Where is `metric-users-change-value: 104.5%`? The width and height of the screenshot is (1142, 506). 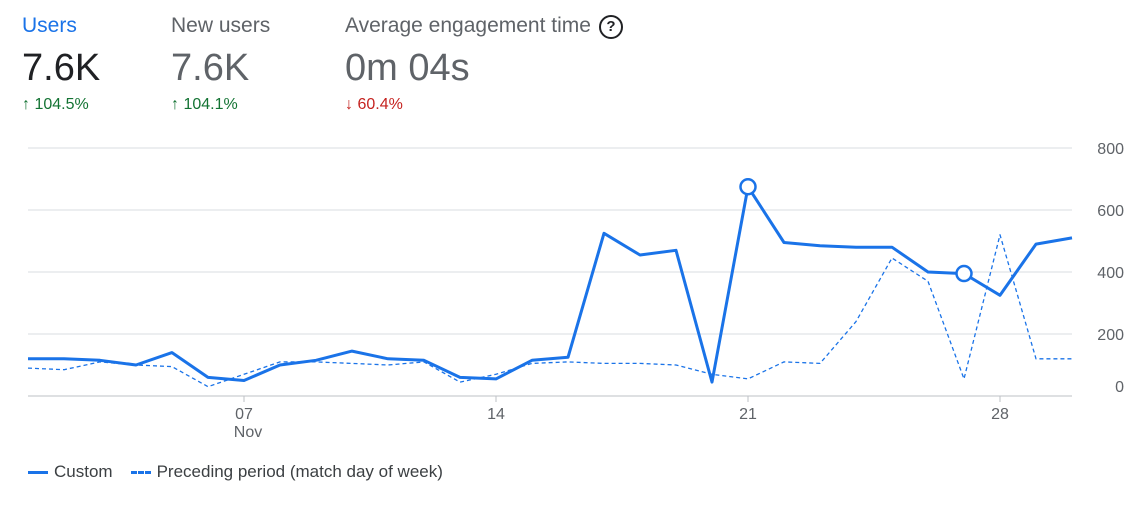 metric-users-change-value: 104.5% is located at coordinates (61, 104).